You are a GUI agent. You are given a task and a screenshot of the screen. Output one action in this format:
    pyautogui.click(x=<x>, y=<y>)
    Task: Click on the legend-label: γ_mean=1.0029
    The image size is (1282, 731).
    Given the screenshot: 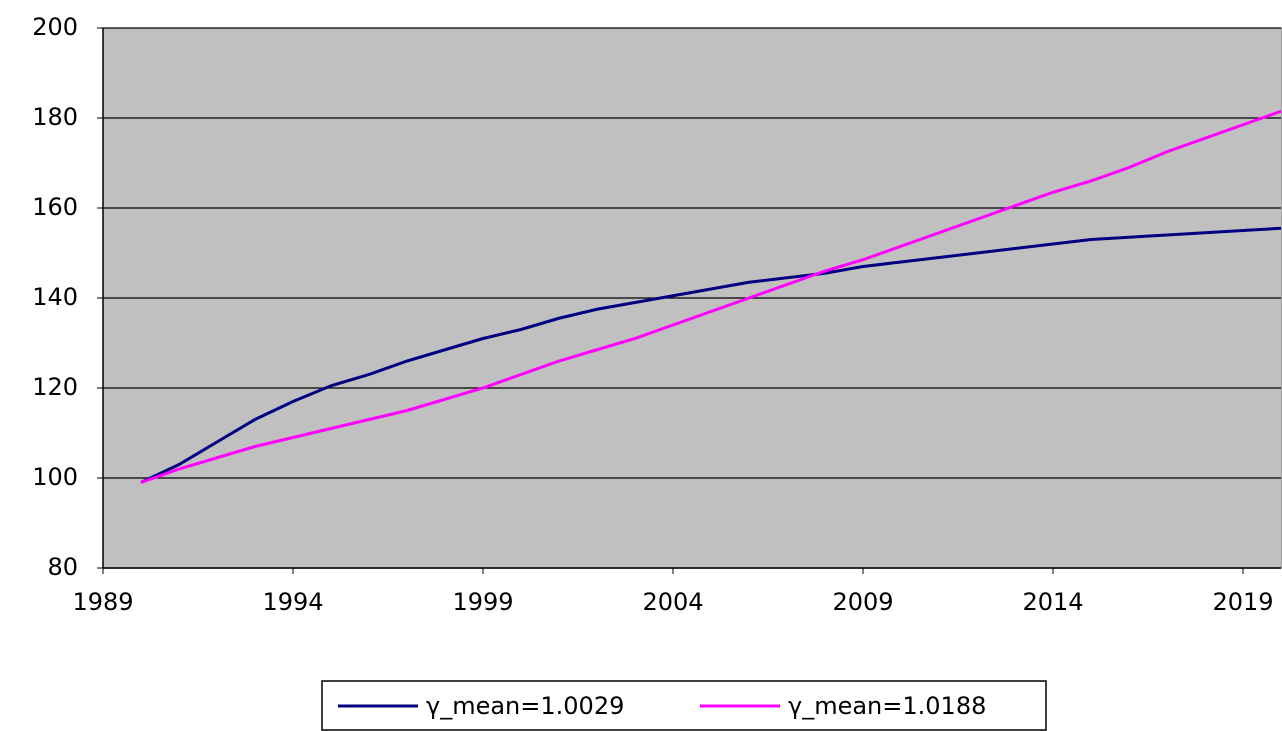 What is the action you would take?
    pyautogui.click(x=525, y=706)
    